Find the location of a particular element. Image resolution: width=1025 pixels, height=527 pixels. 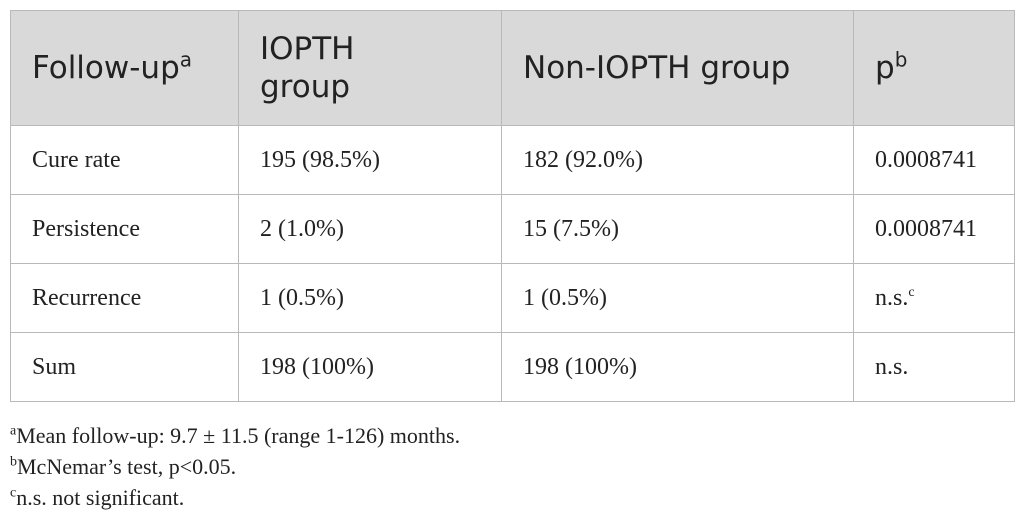

table-row: Sum 198 (100%) 198 (100%) n.s. is located at coordinates (512, 367).